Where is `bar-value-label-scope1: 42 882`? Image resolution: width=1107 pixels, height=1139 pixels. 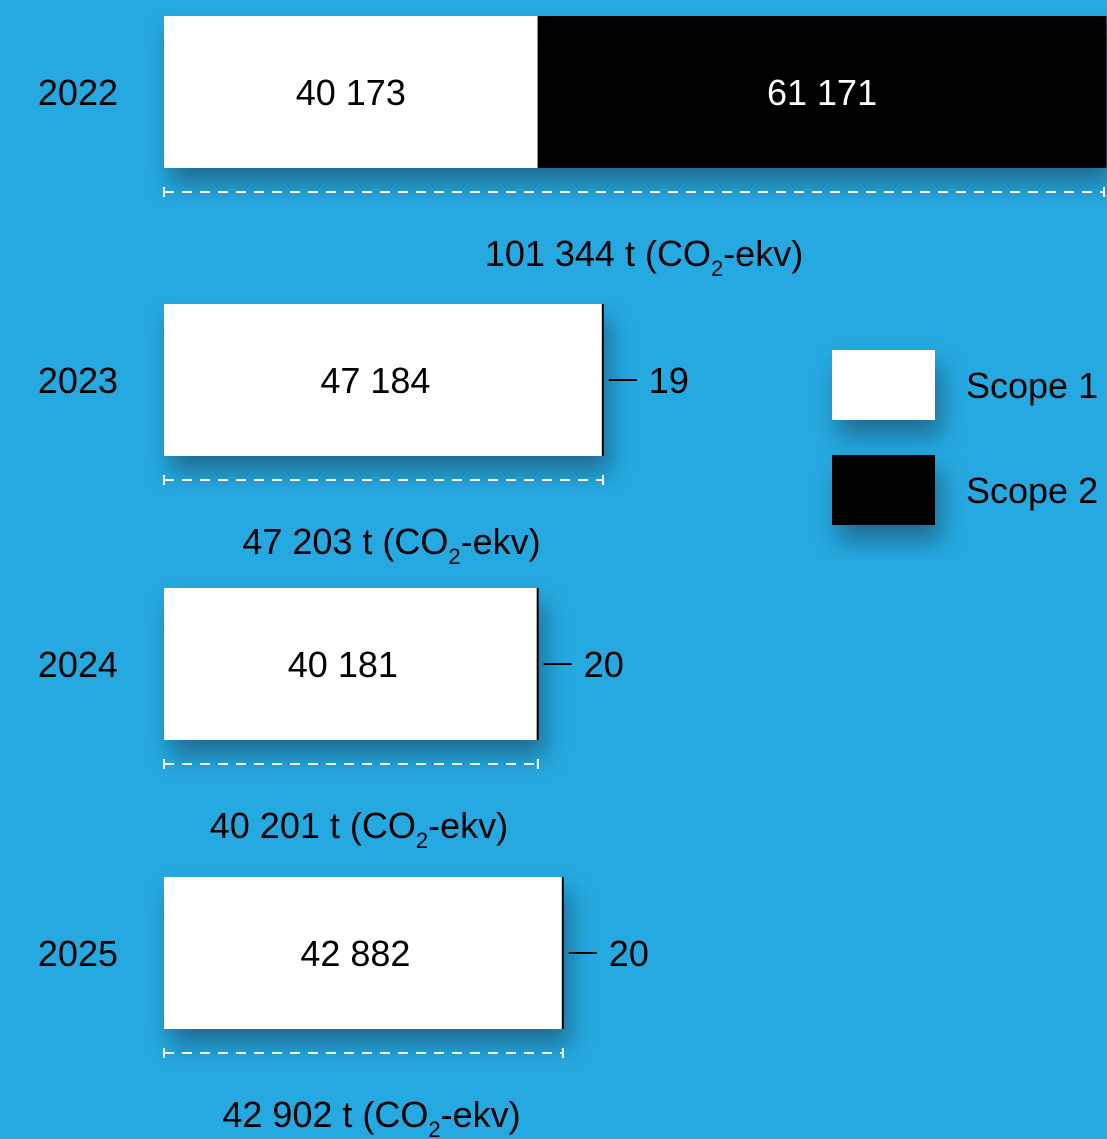 bar-value-label-scope1: 42 882 is located at coordinates (355, 953).